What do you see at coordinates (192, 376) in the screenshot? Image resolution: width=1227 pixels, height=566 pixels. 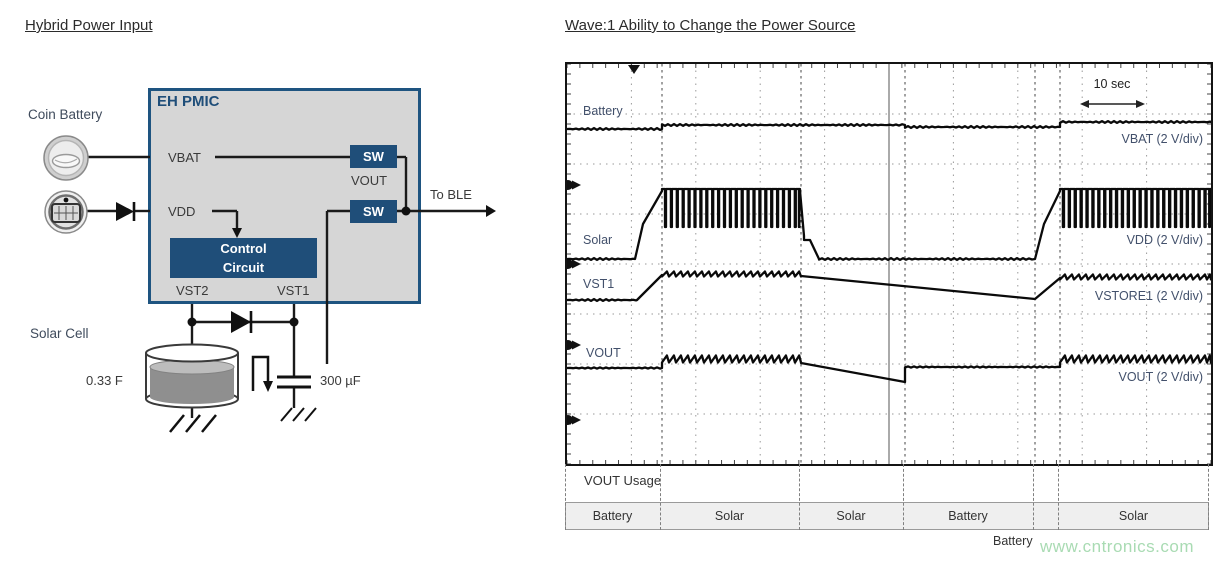 I see `supercapacitor` at bounding box center [192, 376].